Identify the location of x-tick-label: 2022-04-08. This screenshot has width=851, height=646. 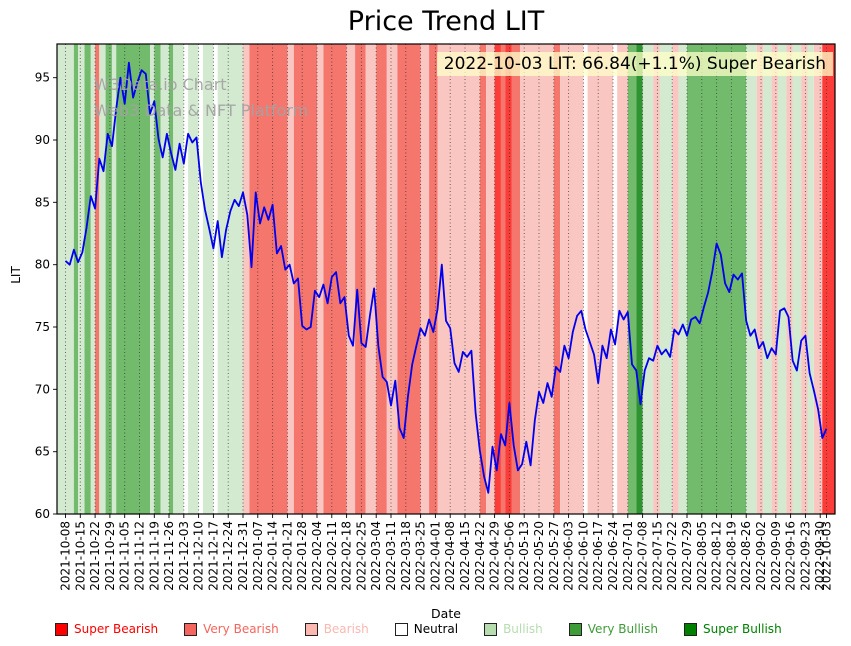
(450, 556).